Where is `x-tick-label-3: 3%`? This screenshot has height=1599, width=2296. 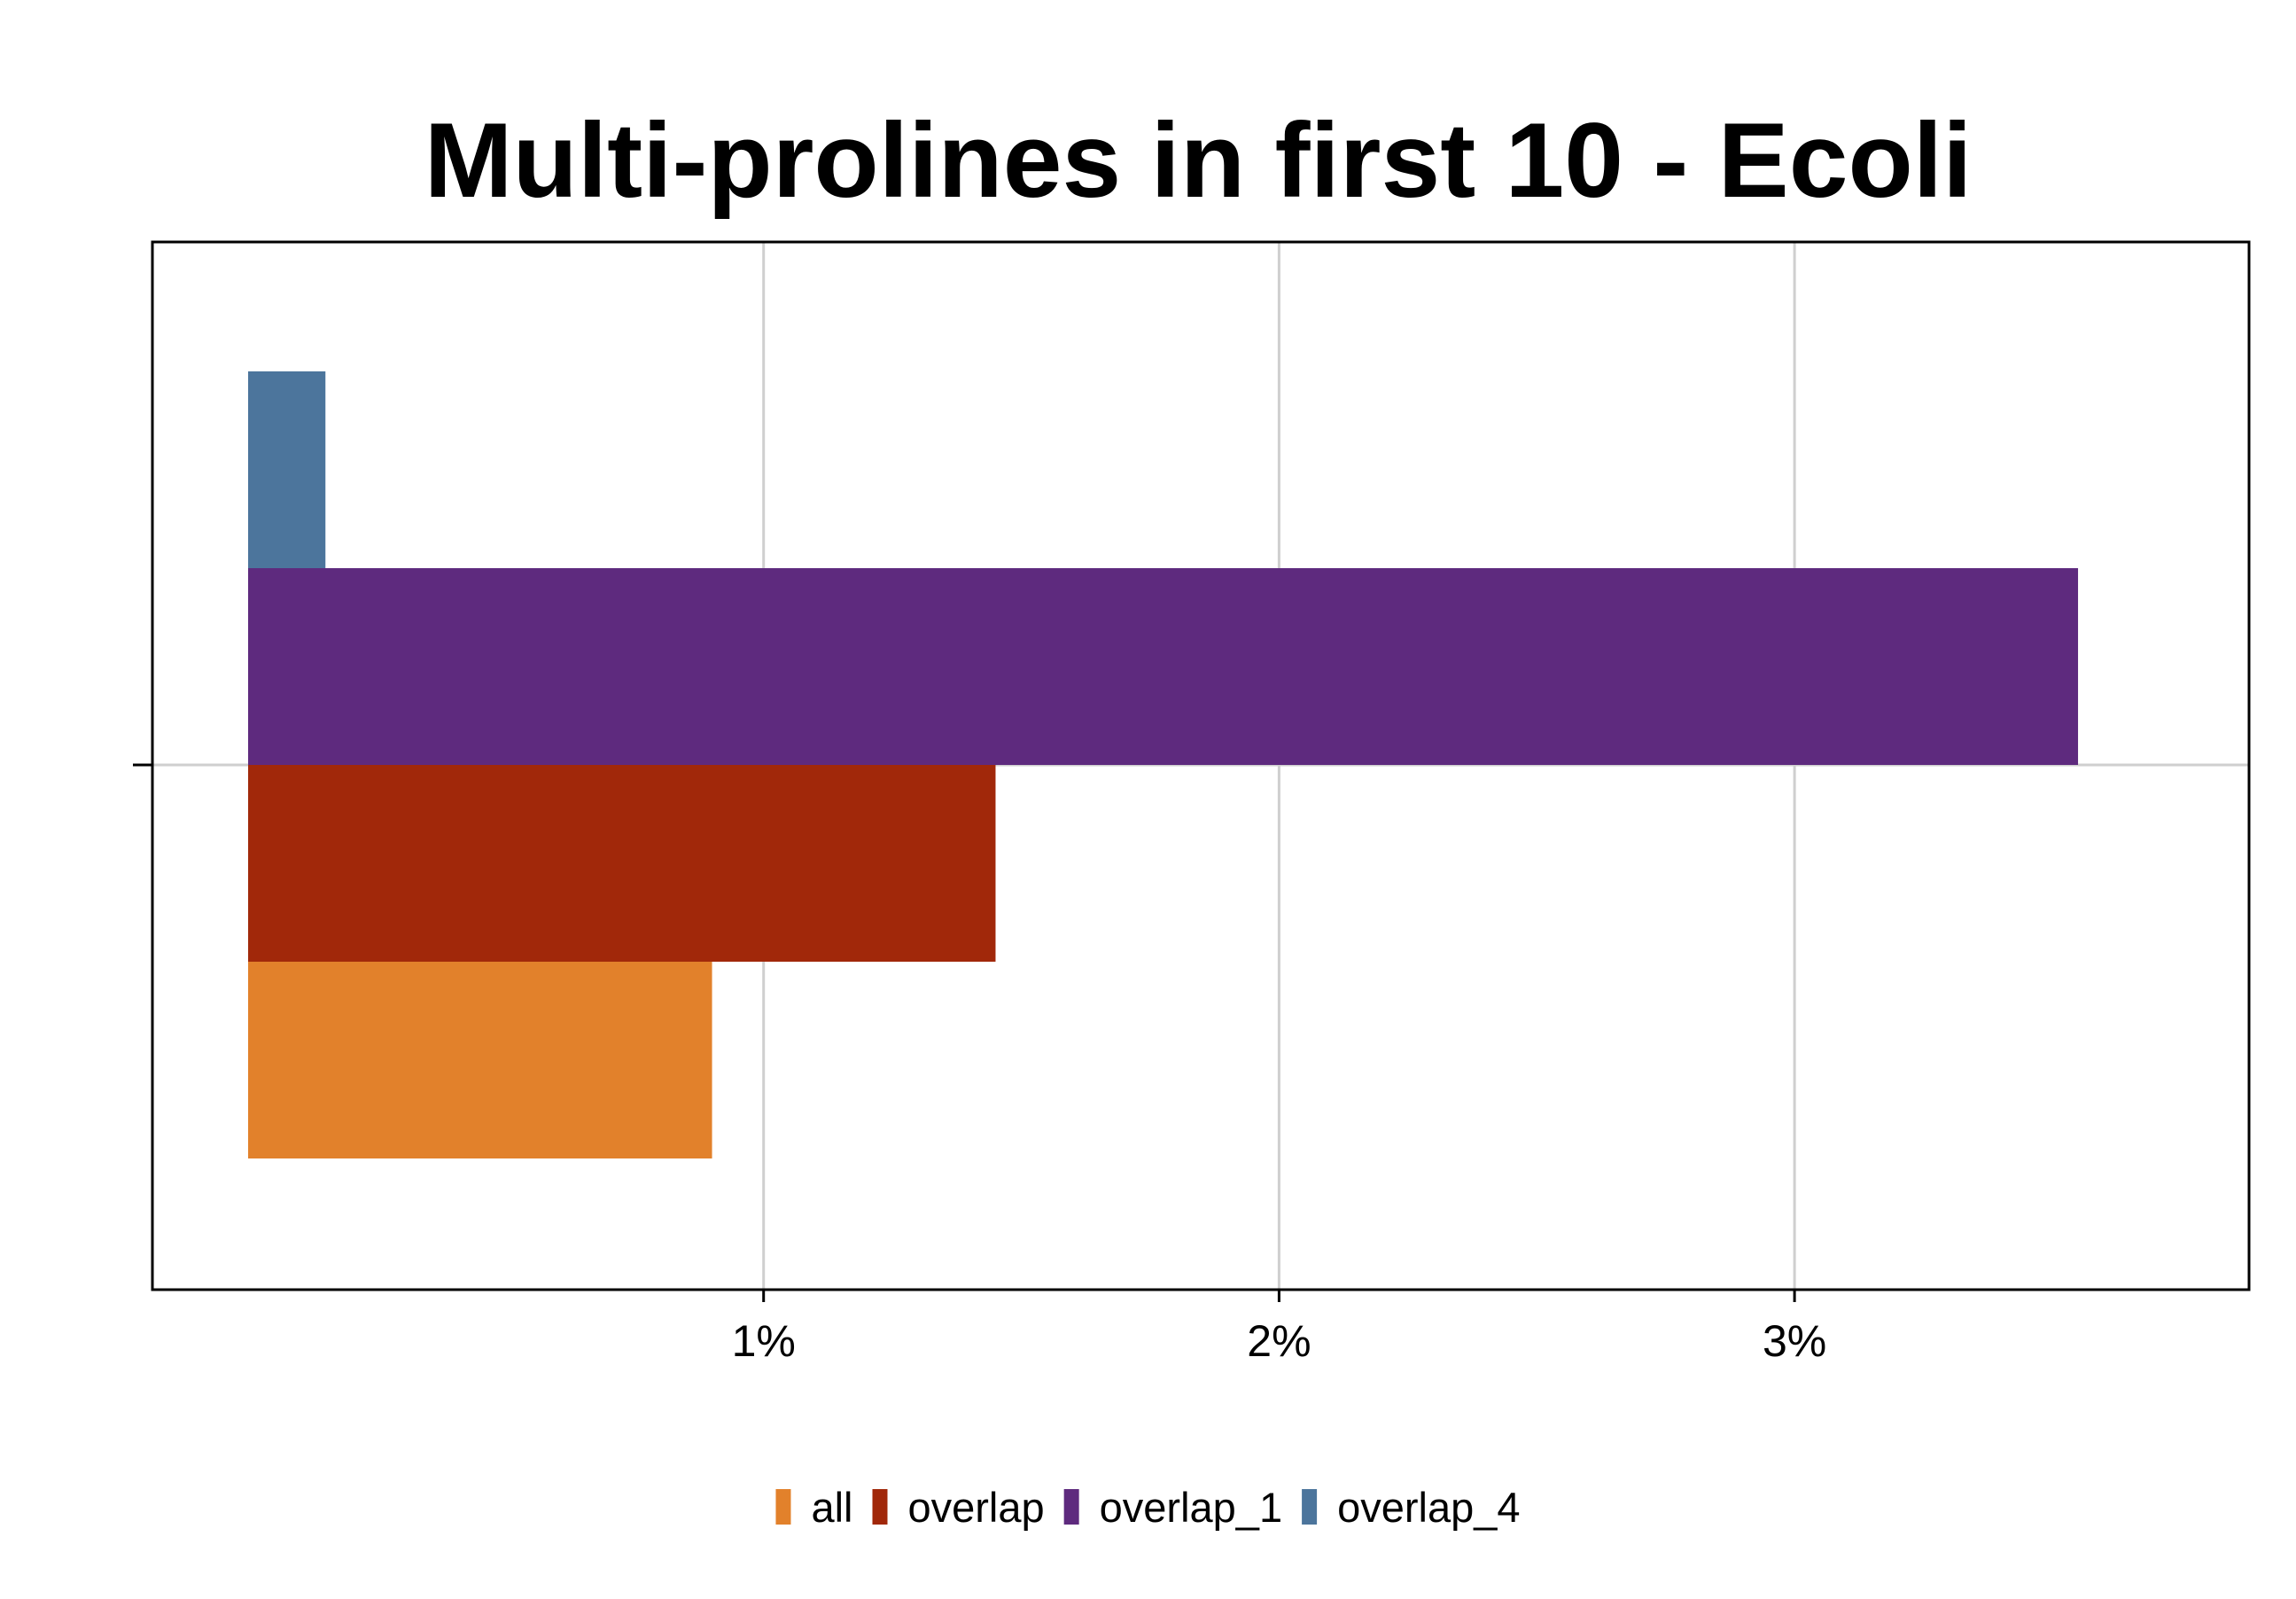
x-tick-label-3: 3% is located at coordinates (1794, 1341).